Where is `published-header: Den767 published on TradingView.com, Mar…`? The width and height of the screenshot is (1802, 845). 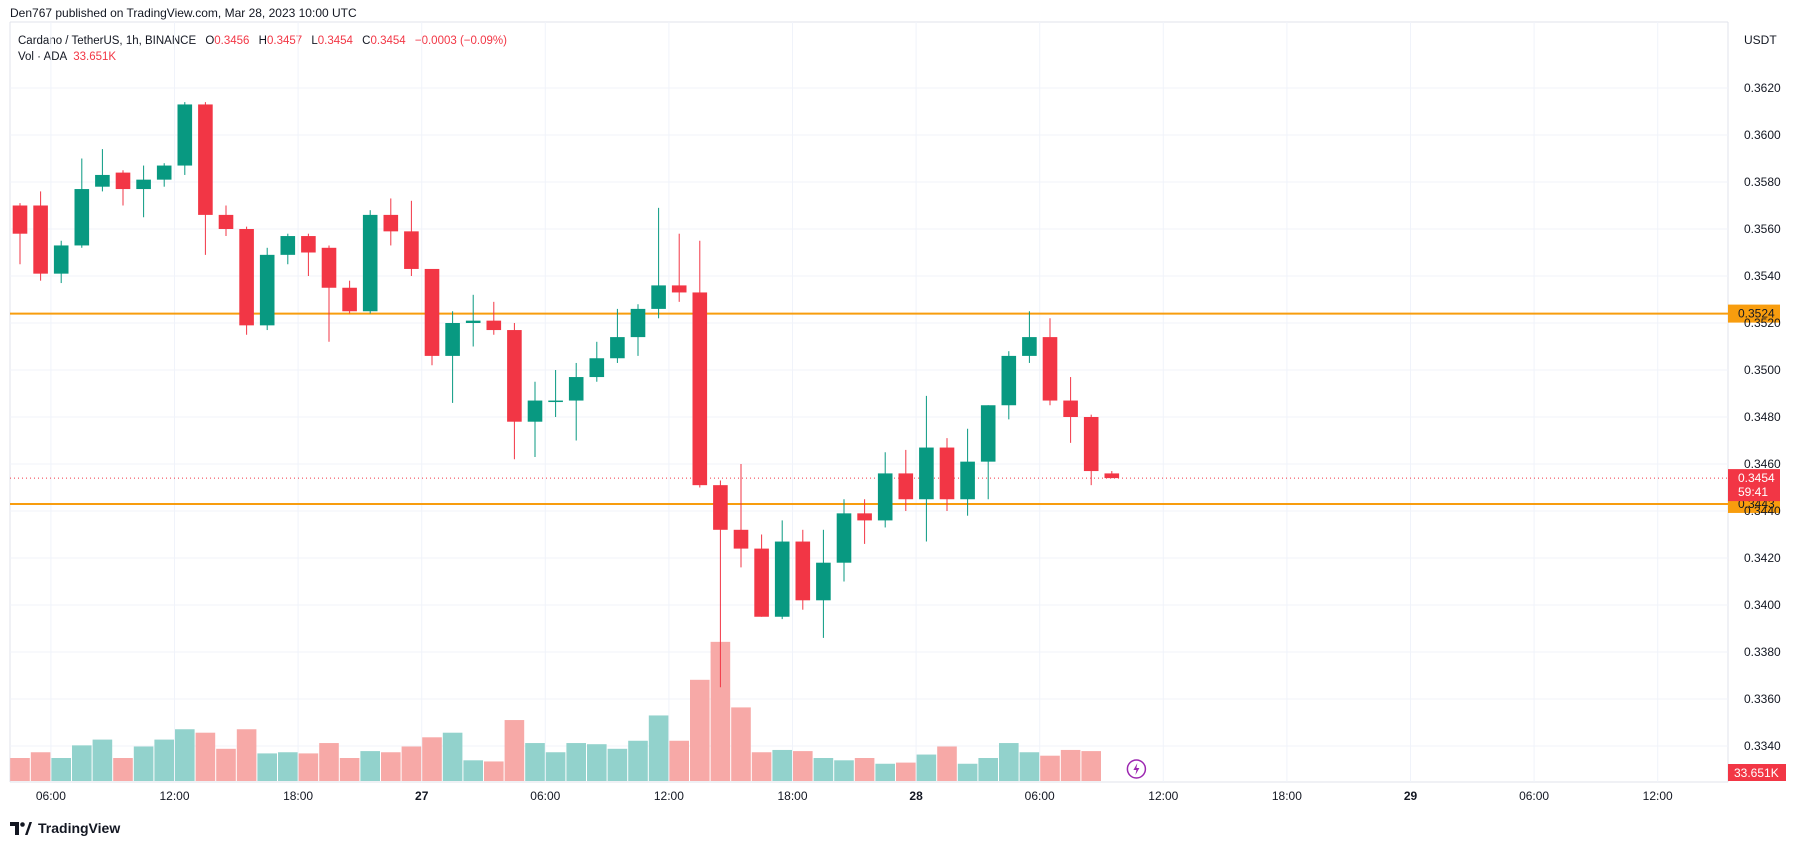
published-header: Den767 published on TradingView.com, Mar… is located at coordinates (183, 13).